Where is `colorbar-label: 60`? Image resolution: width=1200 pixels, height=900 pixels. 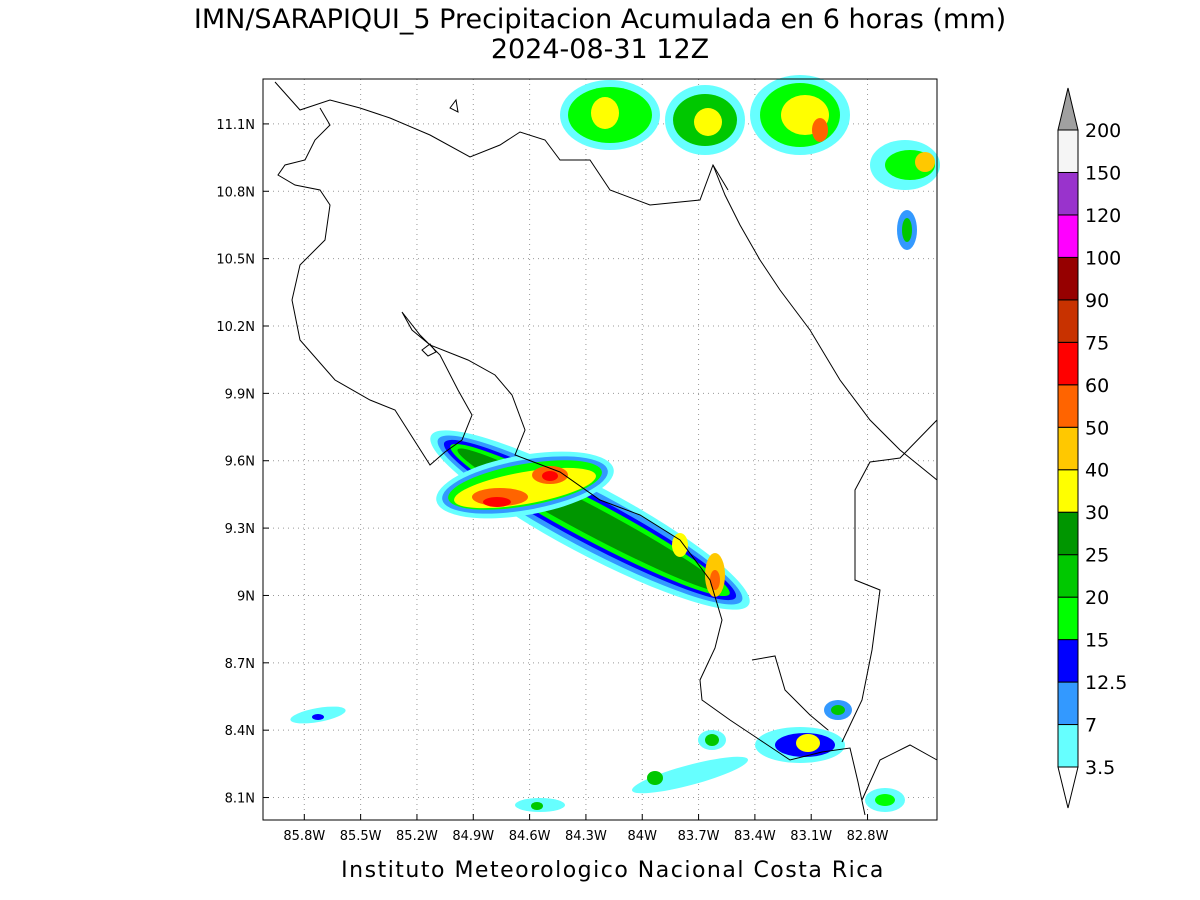
colorbar-label: 60 is located at coordinates (1097, 386).